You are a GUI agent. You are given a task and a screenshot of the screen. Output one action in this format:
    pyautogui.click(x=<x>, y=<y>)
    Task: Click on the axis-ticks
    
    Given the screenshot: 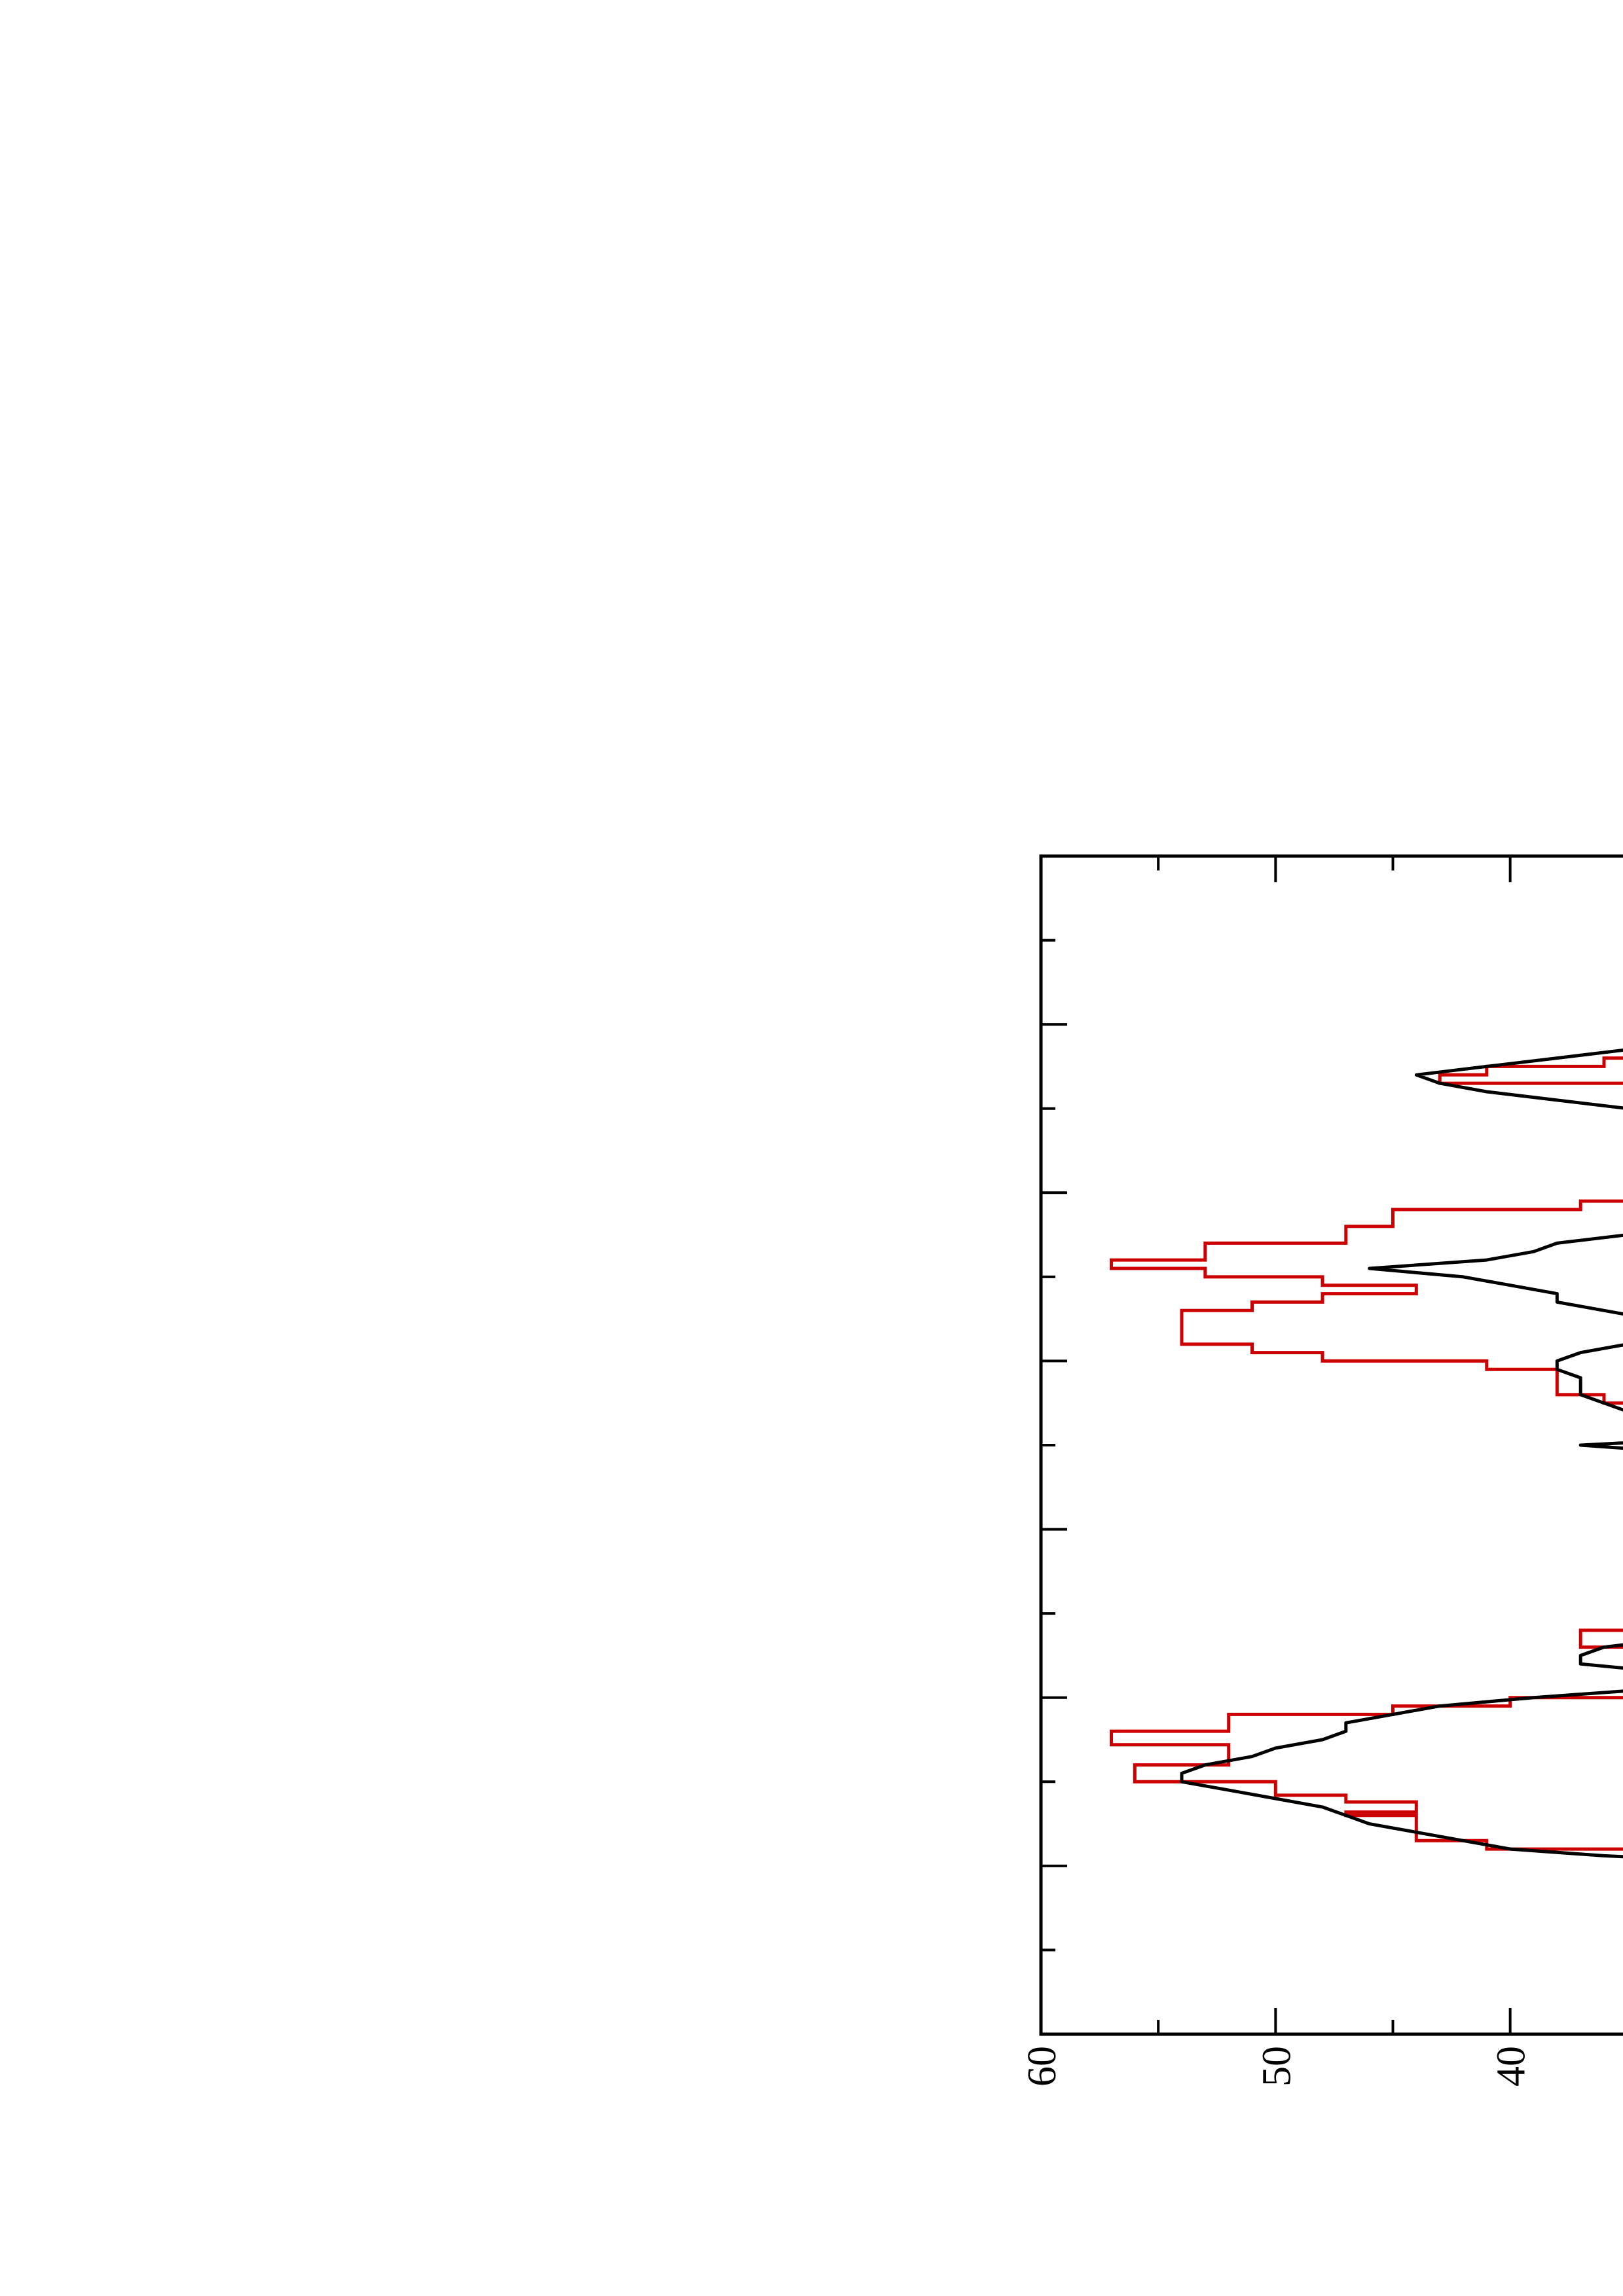 What is the action you would take?
    pyautogui.click(x=1276, y=1446)
    